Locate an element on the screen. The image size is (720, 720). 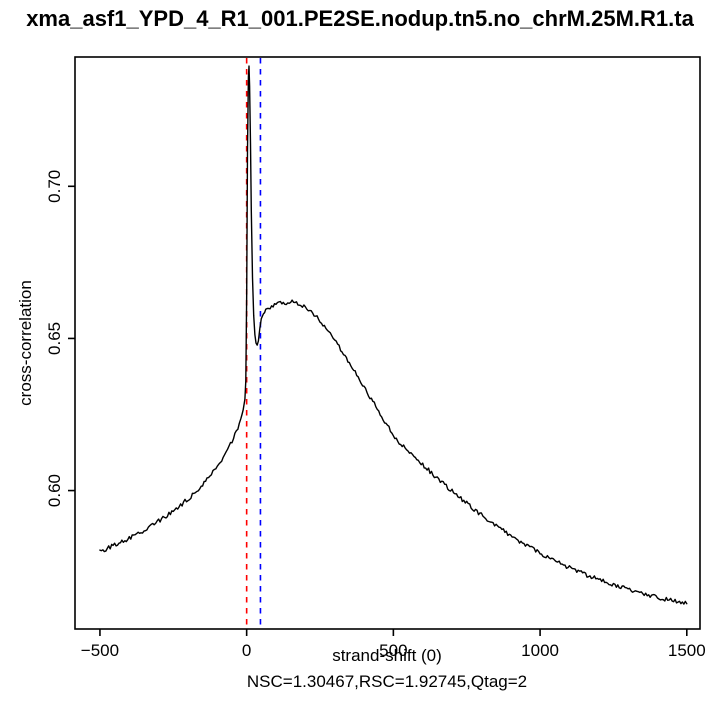
y-tick-label: 0.65 is located at coordinates (54, 338).